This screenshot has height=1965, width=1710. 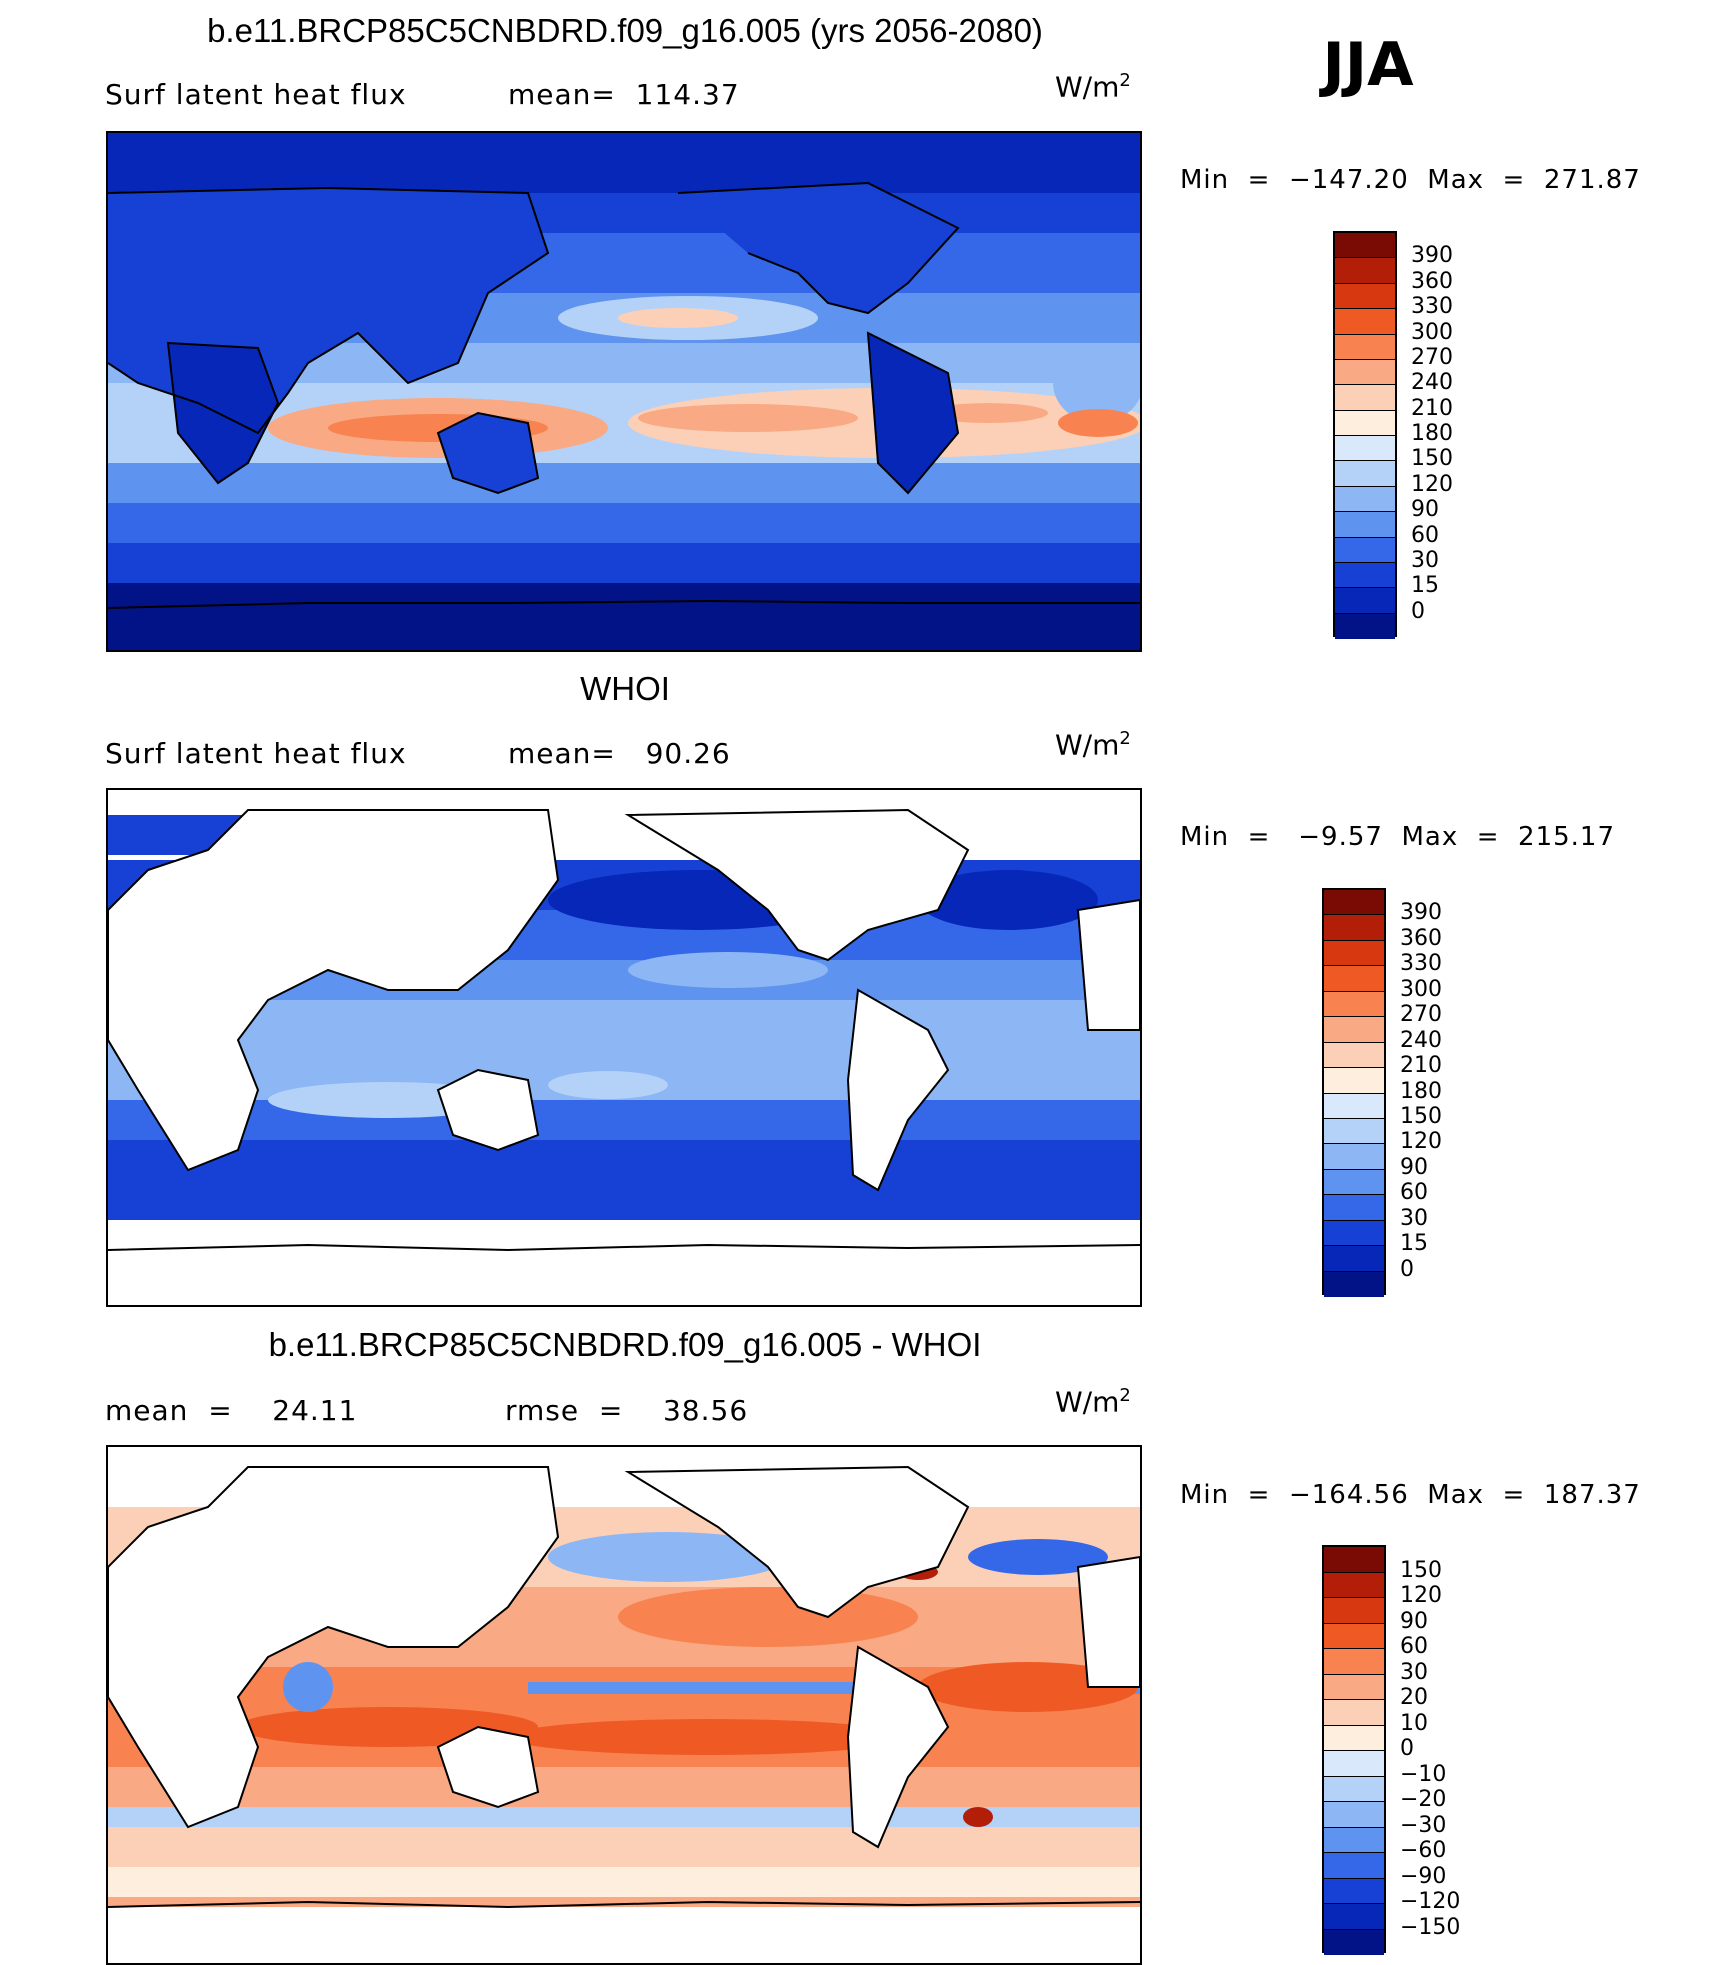 What do you see at coordinates (1432, 408) in the screenshot?
I see `panel-1-colorbar-tick-label: 210` at bounding box center [1432, 408].